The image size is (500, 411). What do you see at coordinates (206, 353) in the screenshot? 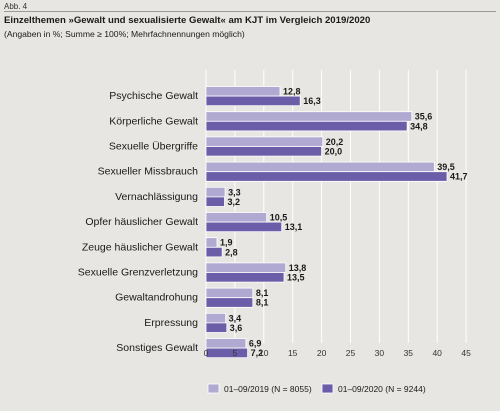
I see `x-tick-label: 0` at bounding box center [206, 353].